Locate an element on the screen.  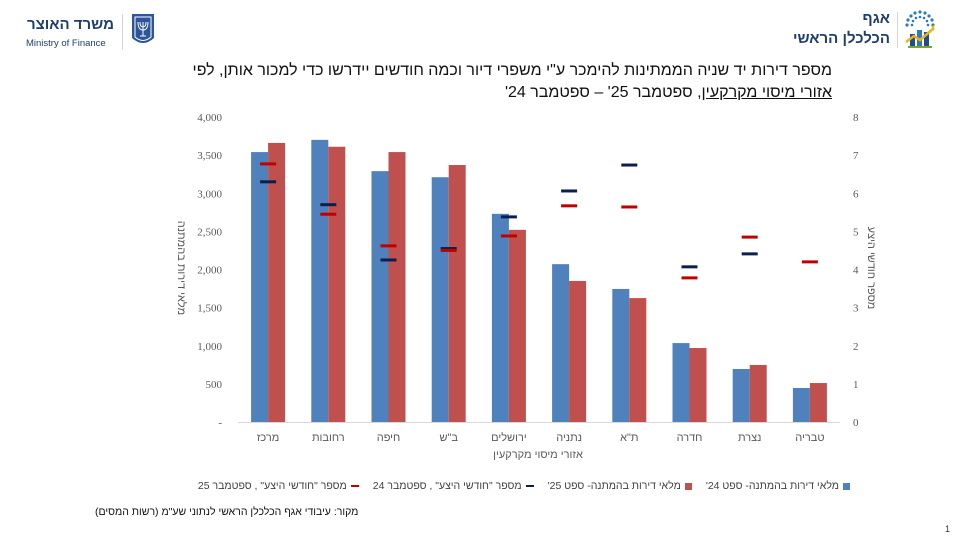
right-axis-tick-label: 3 is located at coordinates (856, 309).